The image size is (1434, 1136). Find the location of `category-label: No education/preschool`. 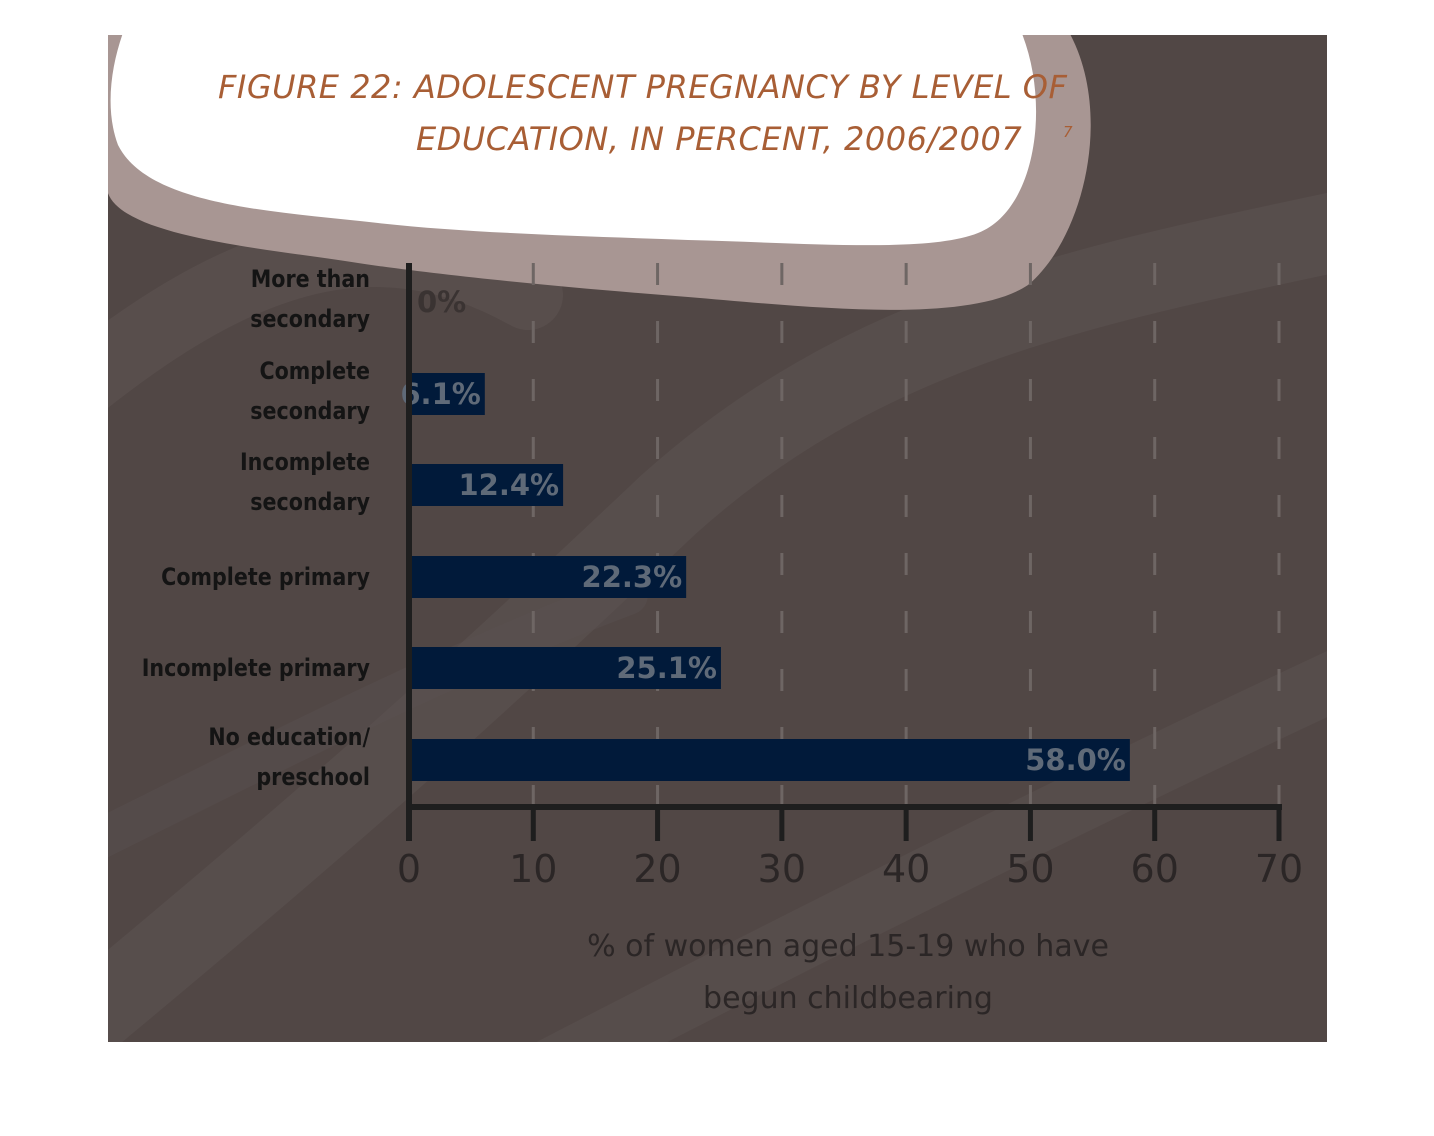

category-label: No education/preschool is located at coordinates (241, 757).